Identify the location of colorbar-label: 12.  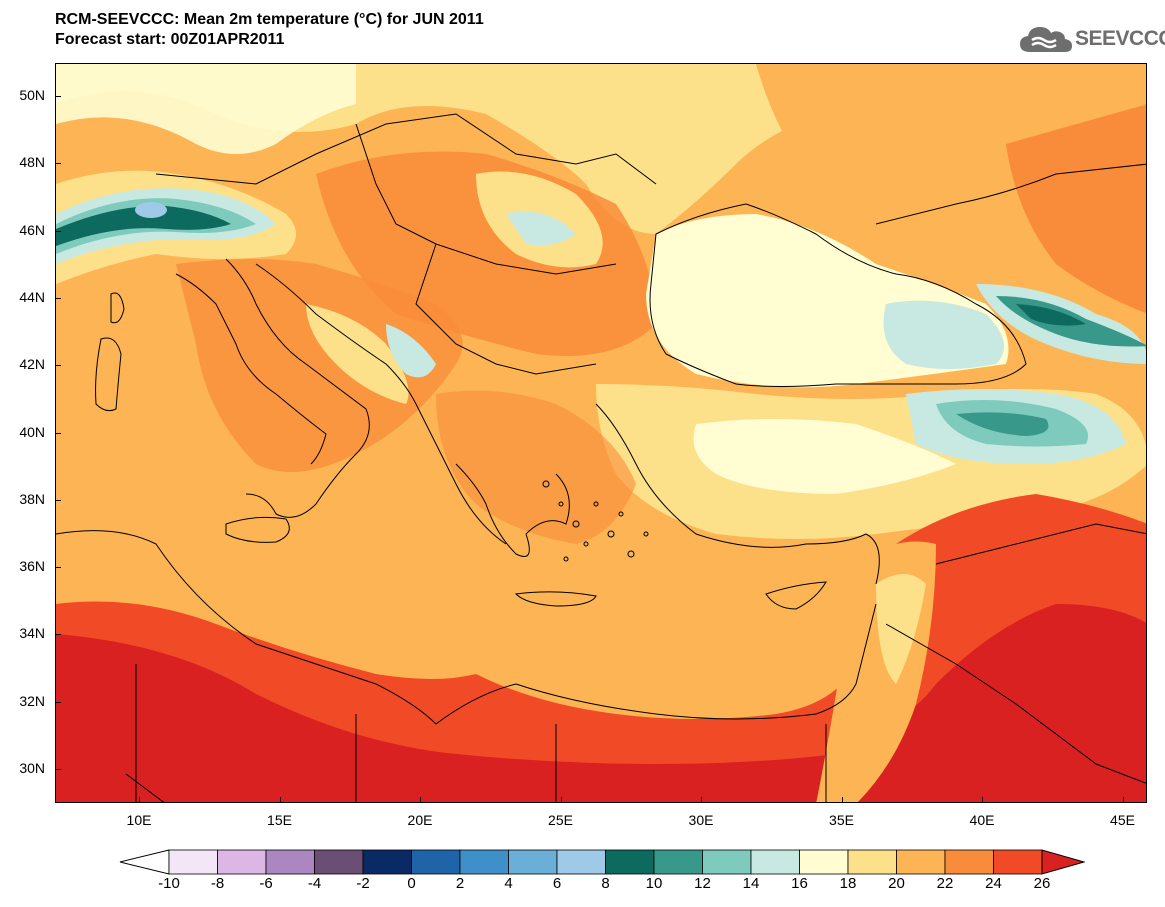
(702, 883).